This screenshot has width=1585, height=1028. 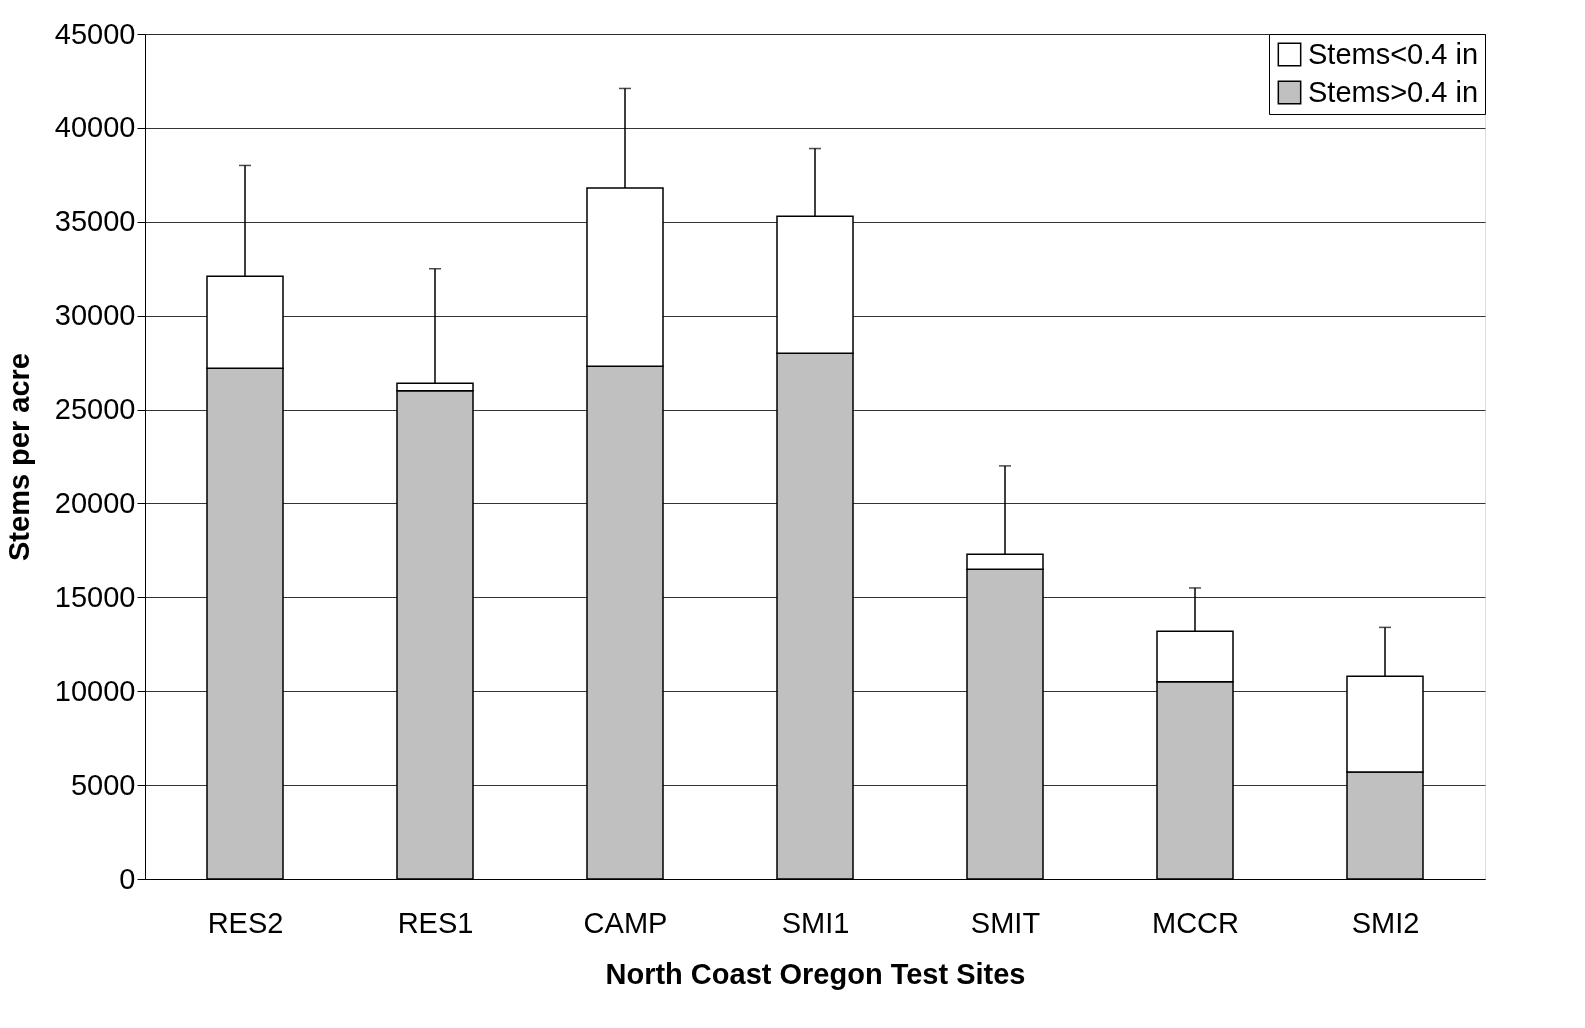 I want to click on y-tick-label: 30000, so click(x=95, y=315).